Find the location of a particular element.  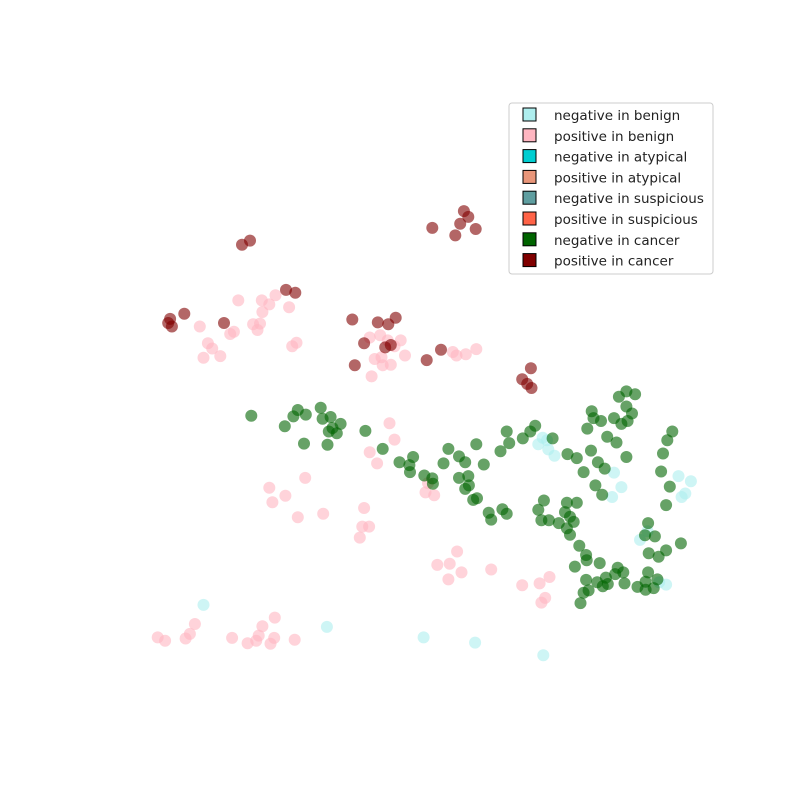

legend-label: positive in benign is located at coordinates (614, 137).